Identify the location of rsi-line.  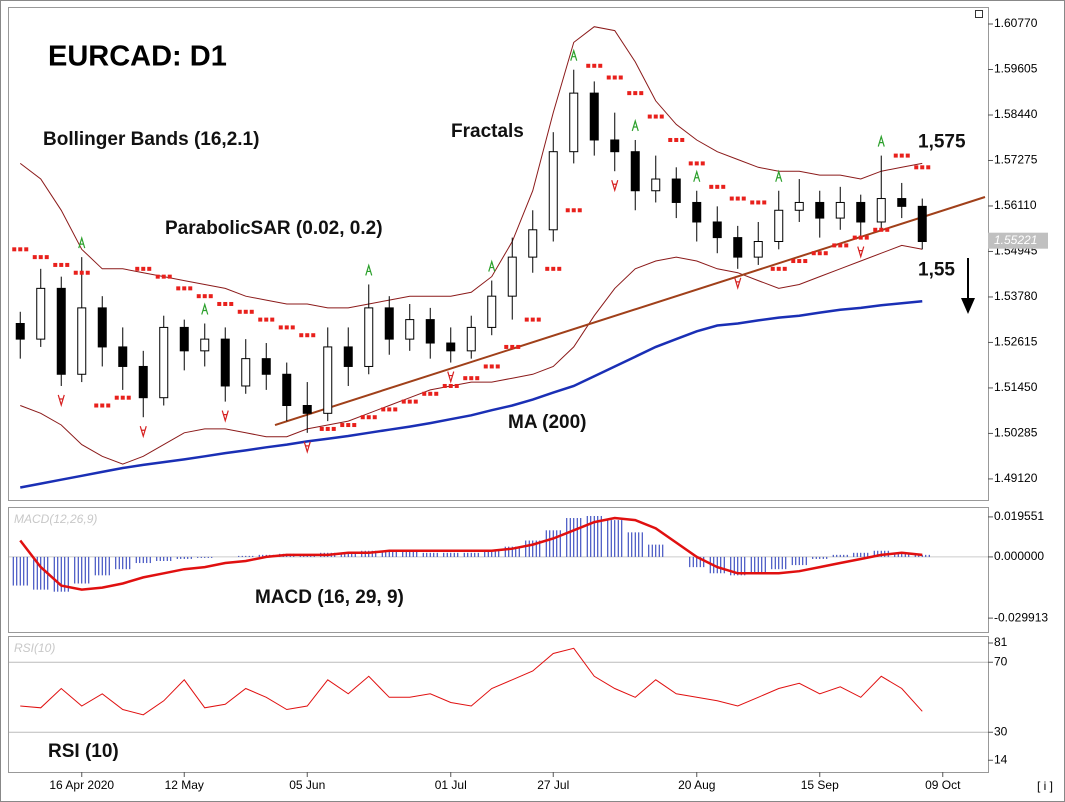
(471, 681).